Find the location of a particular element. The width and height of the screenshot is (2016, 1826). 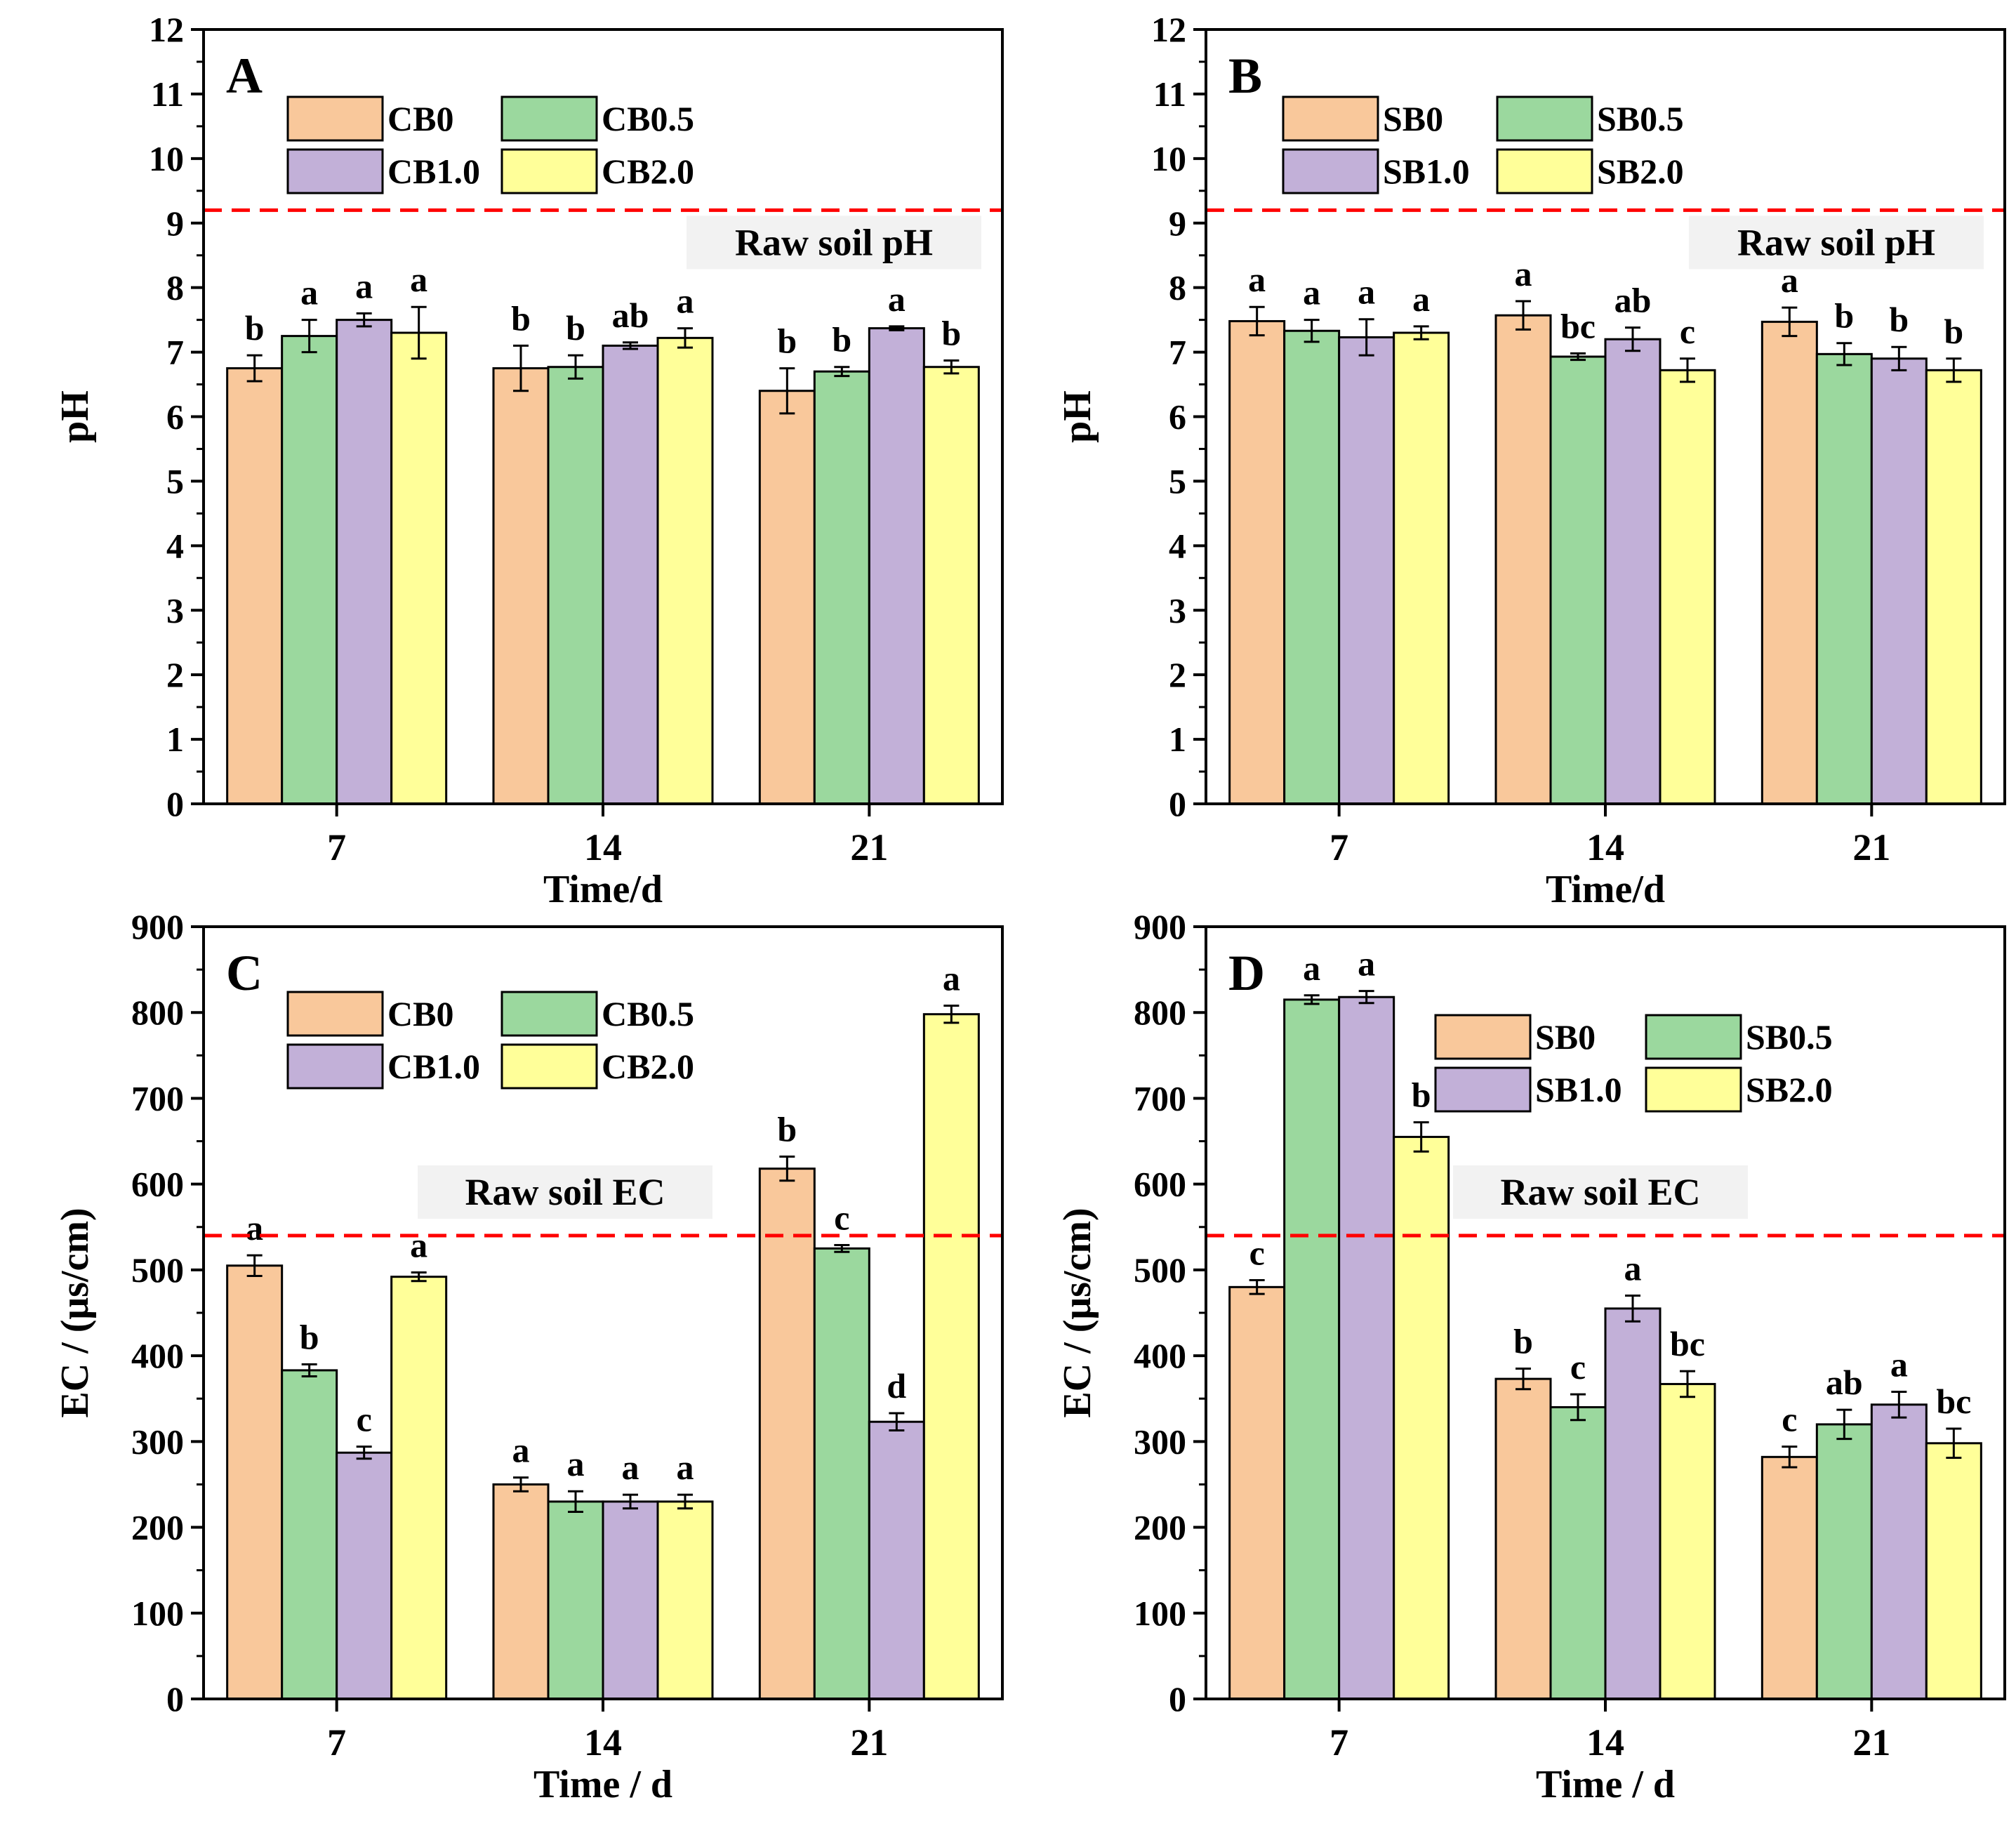

y-tick-label: 300 is located at coordinates (157, 1441).